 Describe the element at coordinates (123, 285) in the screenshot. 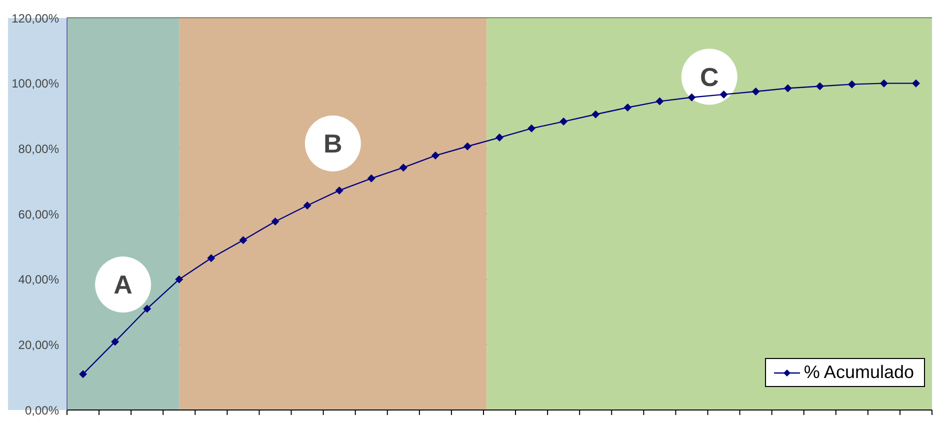

I see `annotation: A` at that location.